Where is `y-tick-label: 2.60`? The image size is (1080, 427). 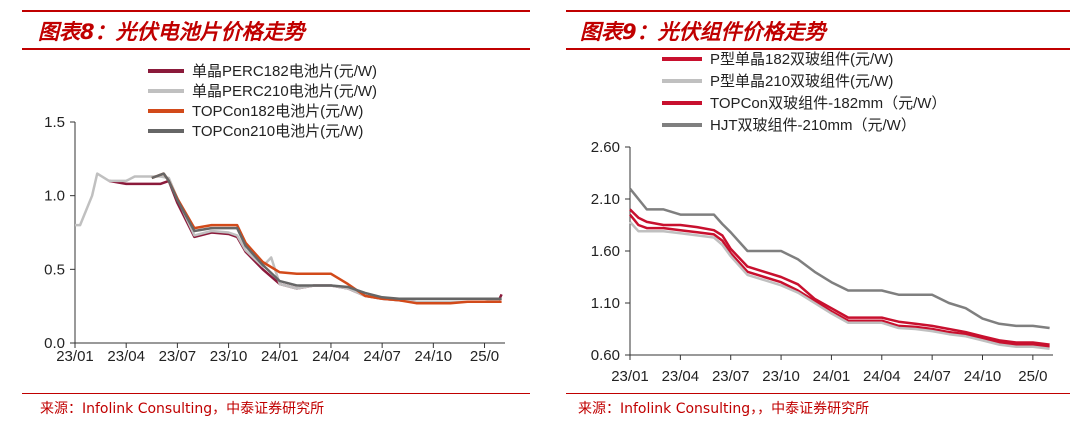 y-tick-label: 2.60 is located at coordinates (605, 147).